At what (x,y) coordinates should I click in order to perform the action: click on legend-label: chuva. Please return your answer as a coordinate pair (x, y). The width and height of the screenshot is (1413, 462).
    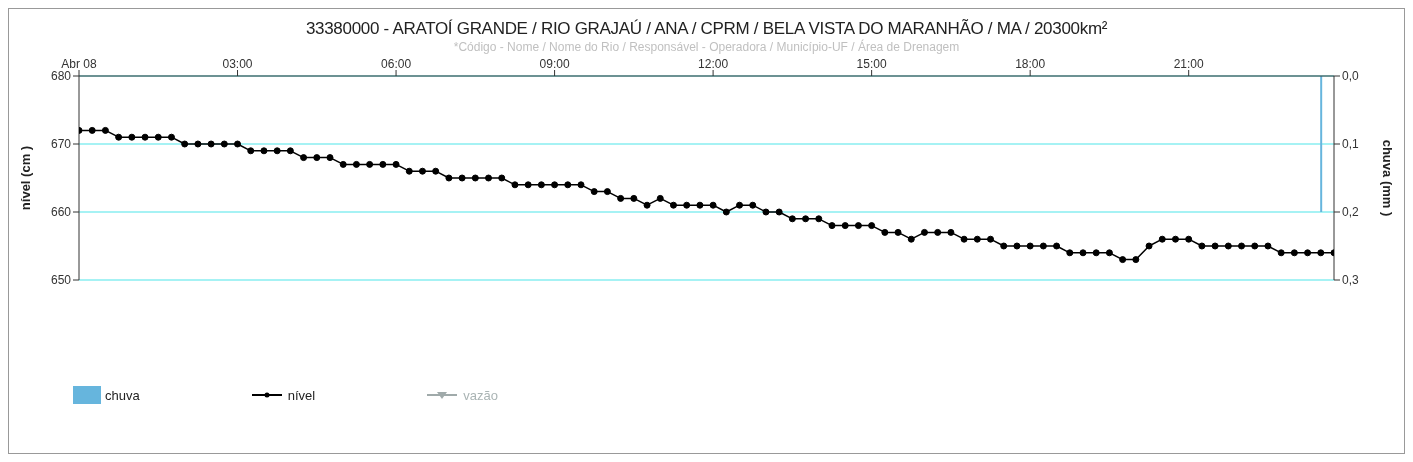
    Looking at the image, I should click on (122, 395).